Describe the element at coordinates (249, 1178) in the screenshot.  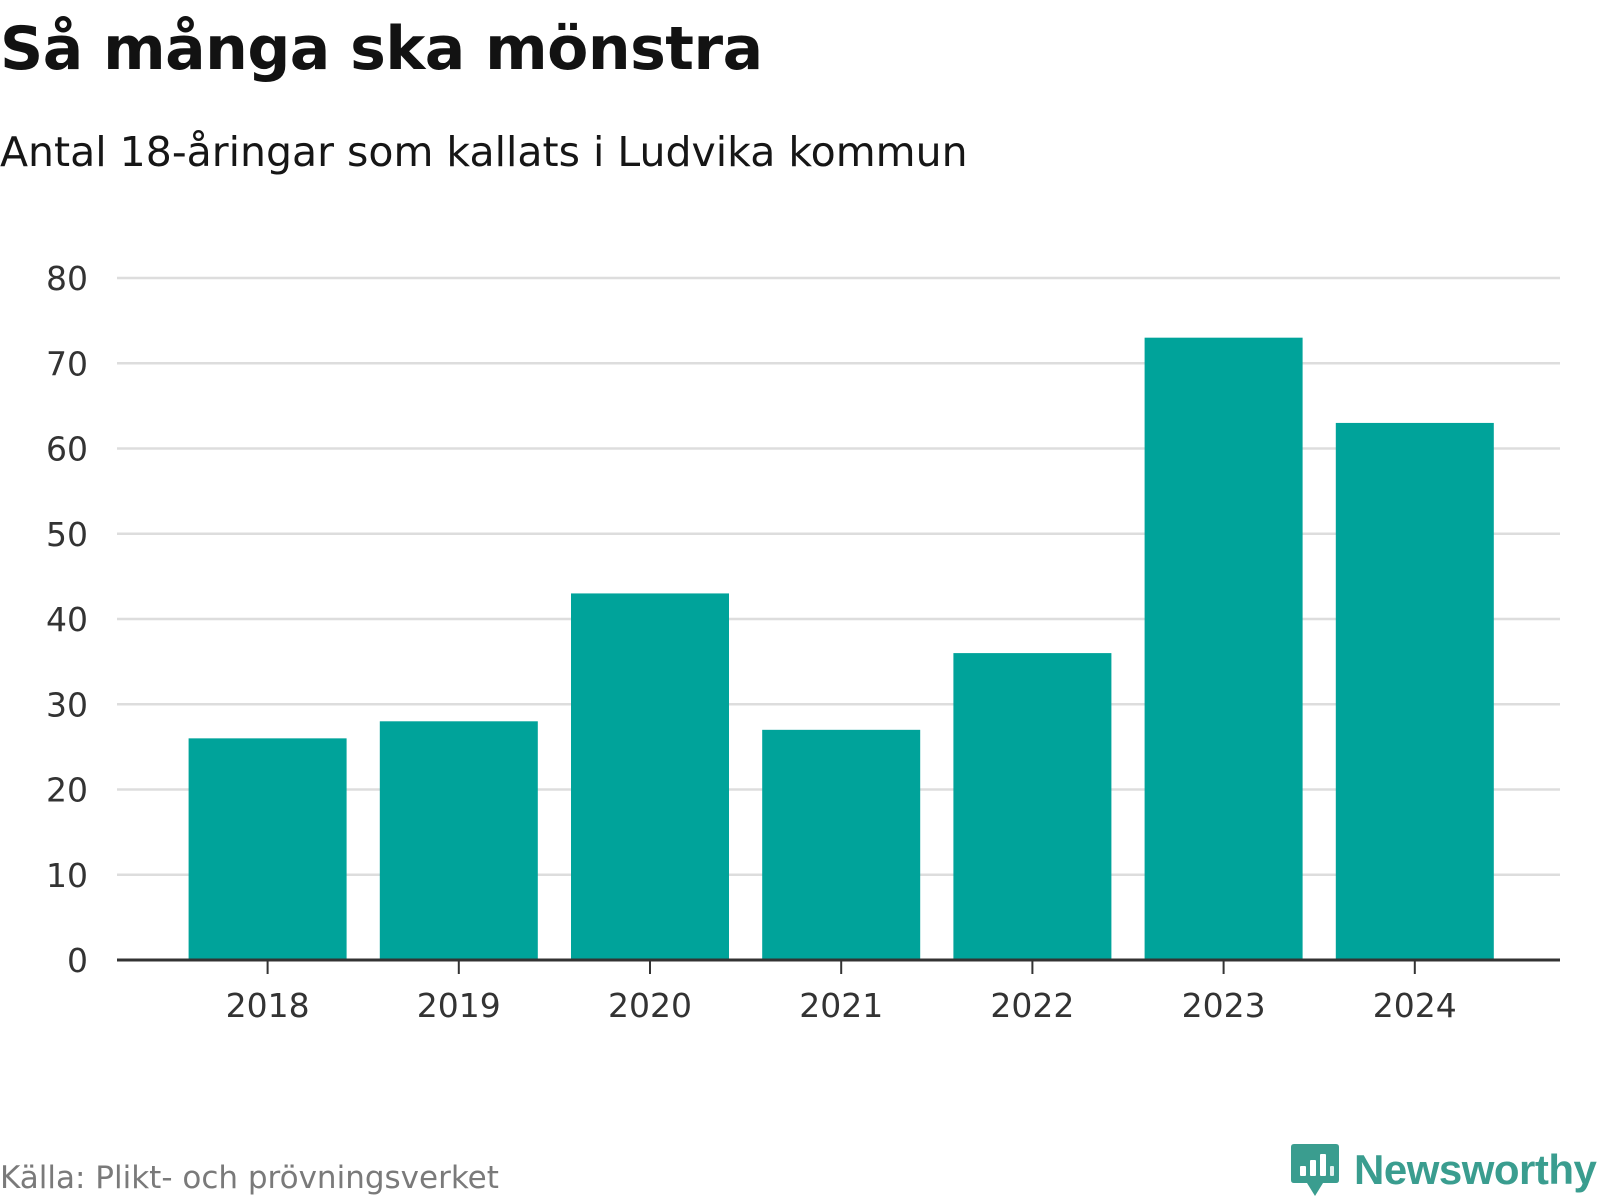
I see `source-note: Källa: Plikt- och prövningsverket` at that location.